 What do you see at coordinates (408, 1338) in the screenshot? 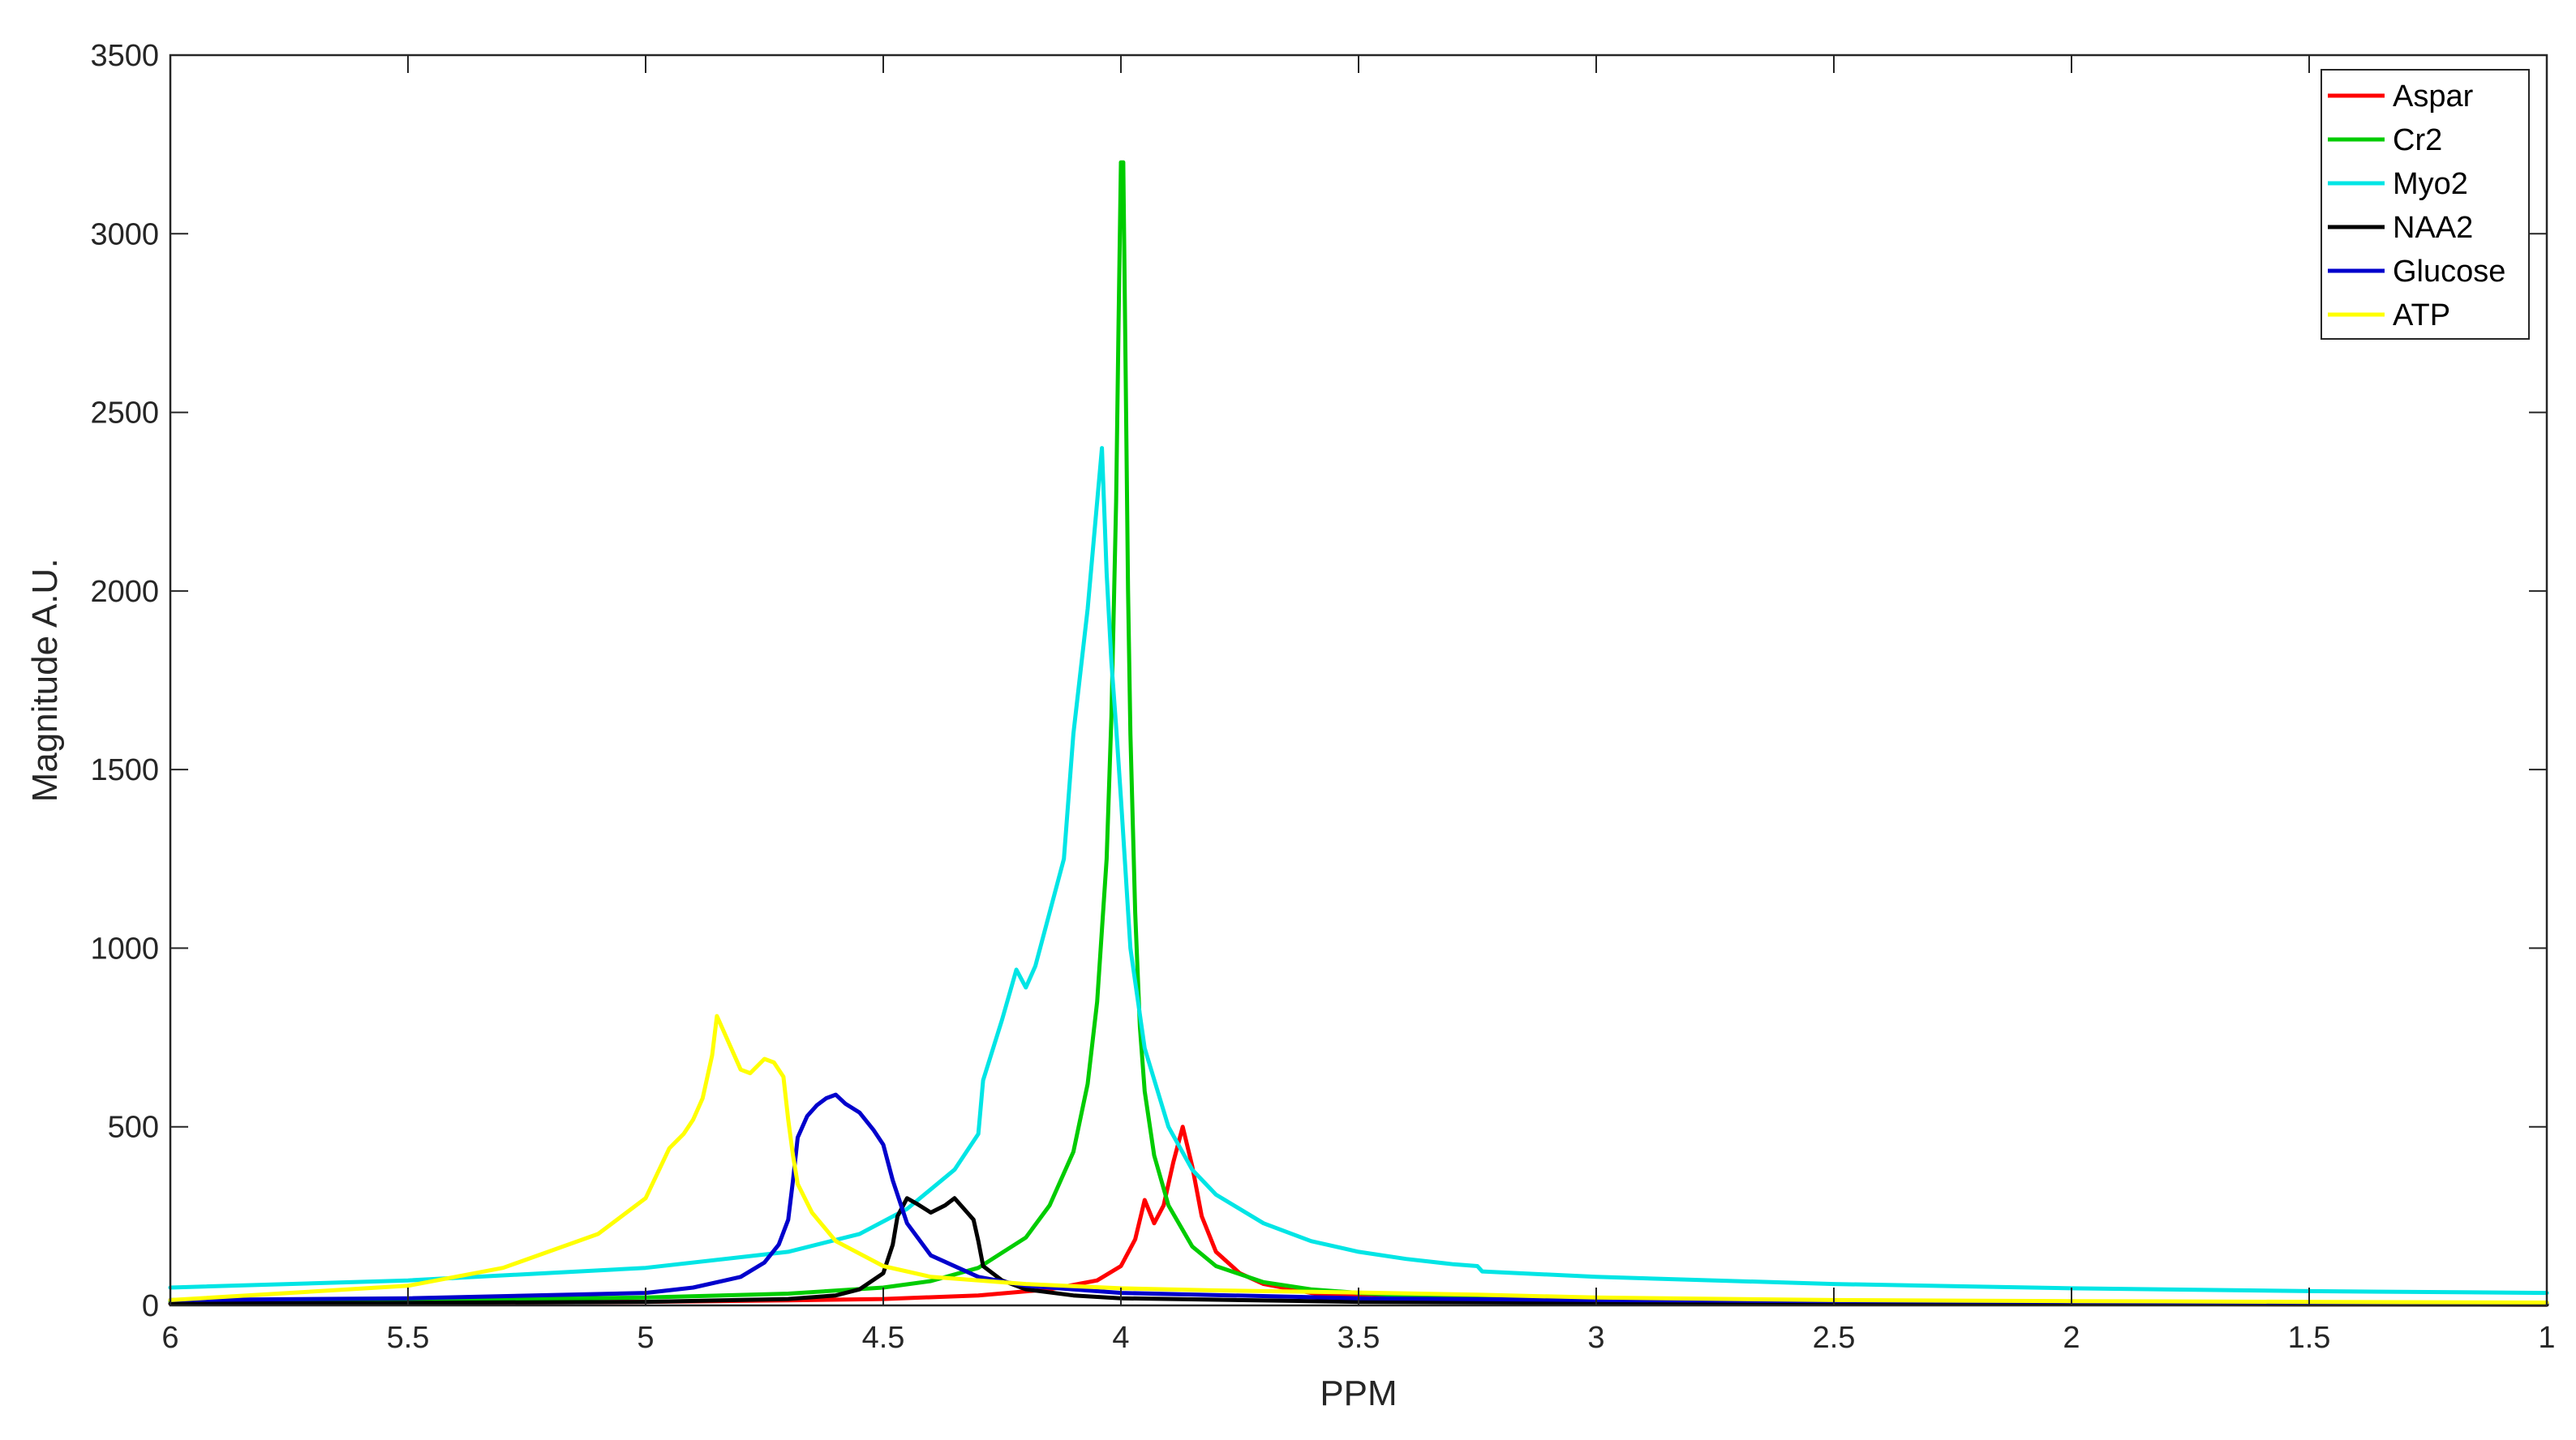
I see `x-tick-label: 5.5` at bounding box center [408, 1338].